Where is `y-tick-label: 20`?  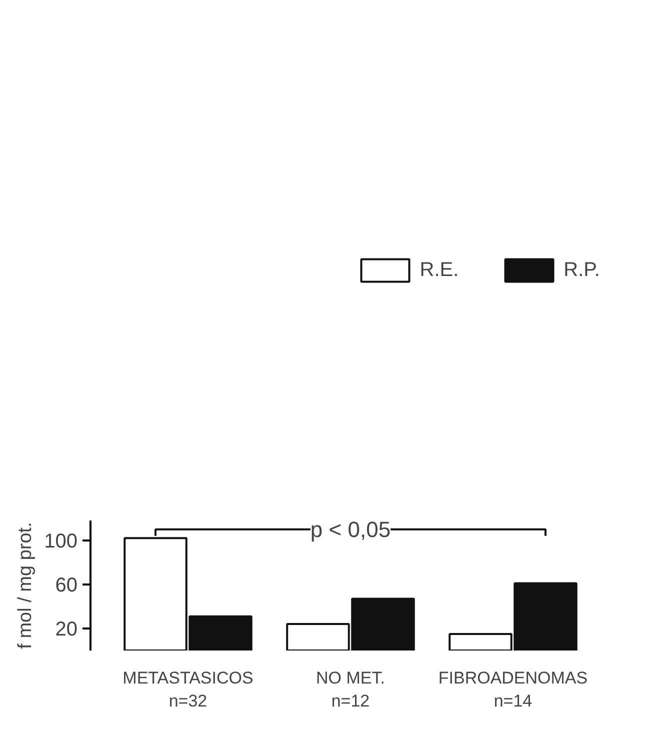
y-tick-label: 20 is located at coordinates (66, 629).